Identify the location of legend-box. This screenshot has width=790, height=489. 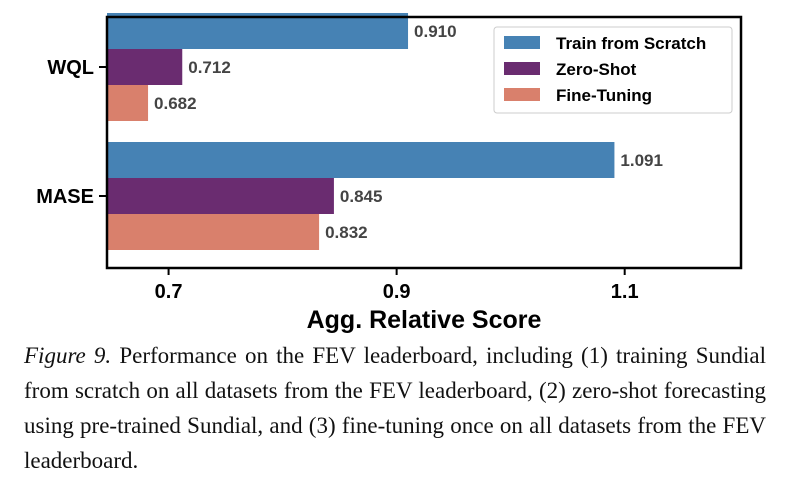
(613, 70).